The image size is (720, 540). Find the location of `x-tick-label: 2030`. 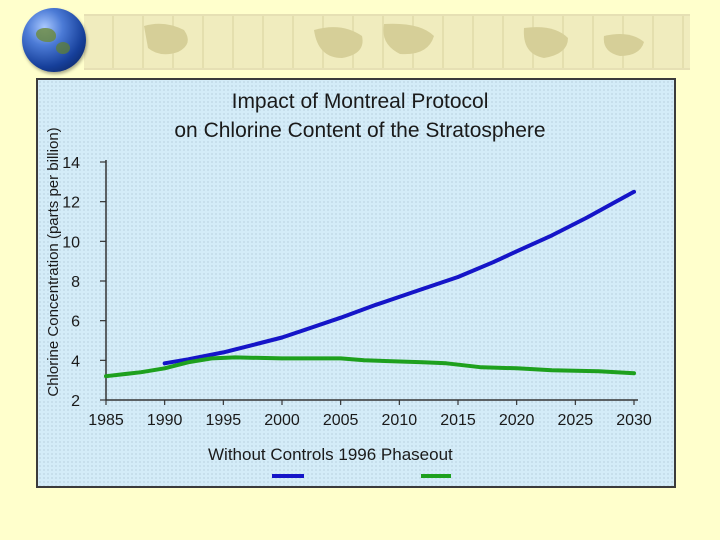

x-tick-label: 2030 is located at coordinates (634, 420).